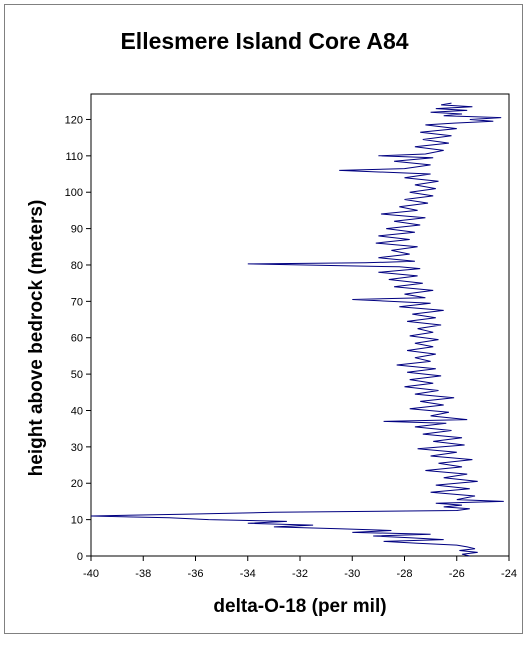 This screenshot has width=529, height=649. What do you see at coordinates (74, 193) in the screenshot?
I see `y-tick-label: 100` at bounding box center [74, 193].